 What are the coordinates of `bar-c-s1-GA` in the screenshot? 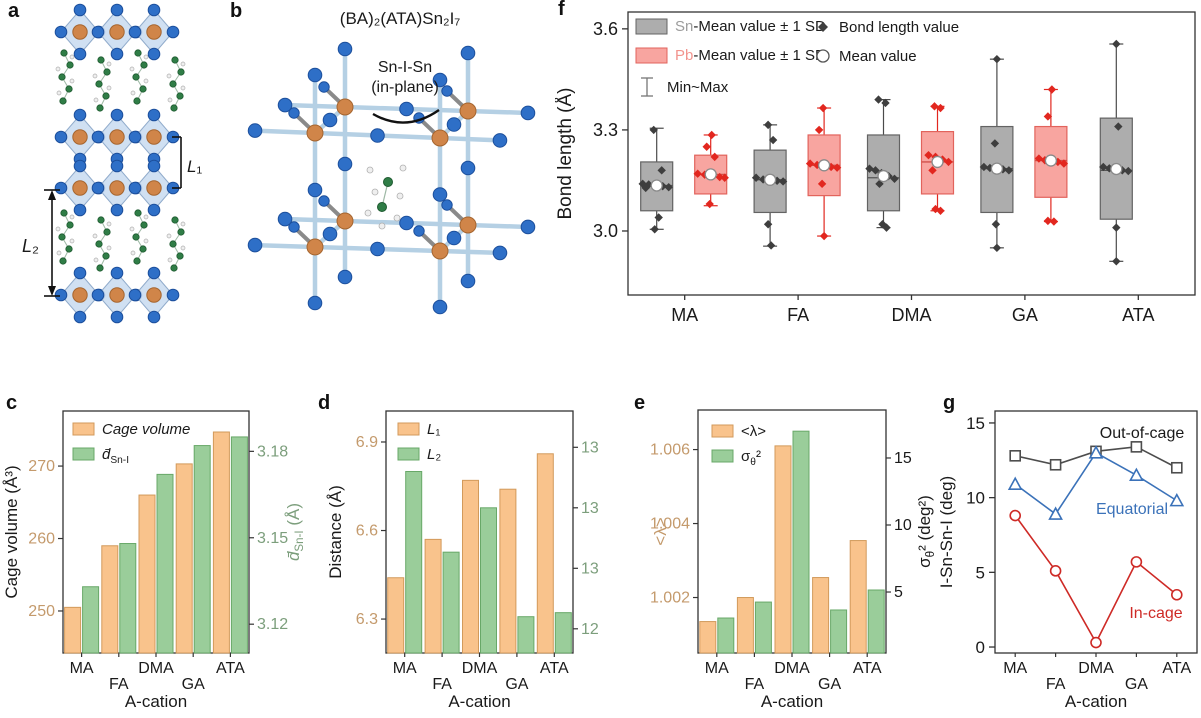 It's located at (202, 549).